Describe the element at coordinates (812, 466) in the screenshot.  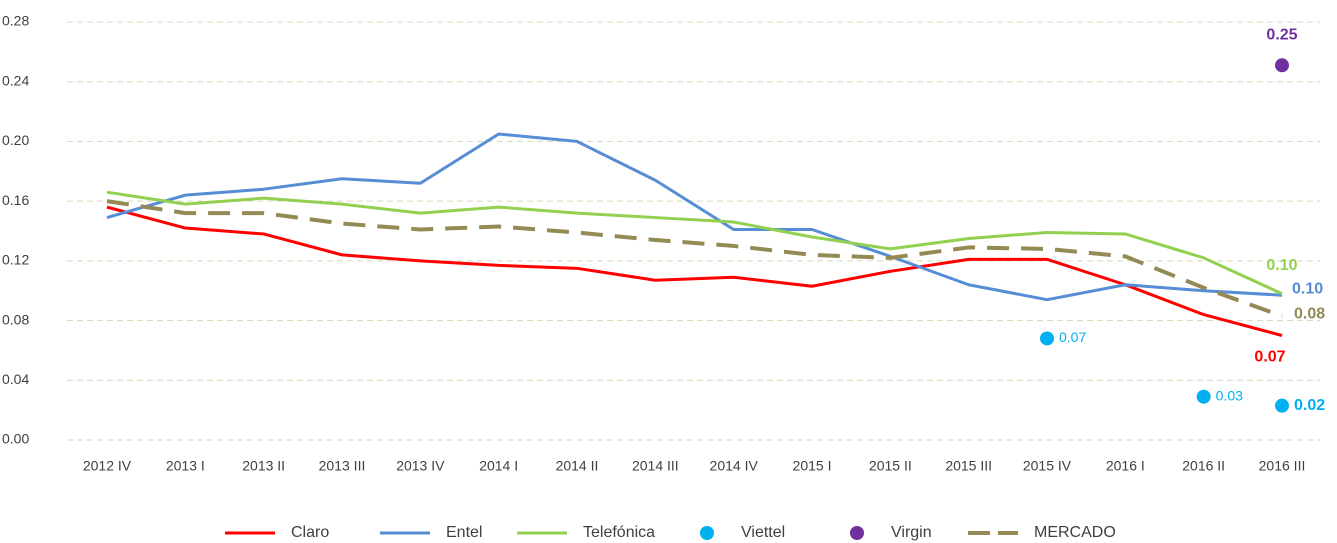
I see `x-tick-label: 2015 I` at that location.